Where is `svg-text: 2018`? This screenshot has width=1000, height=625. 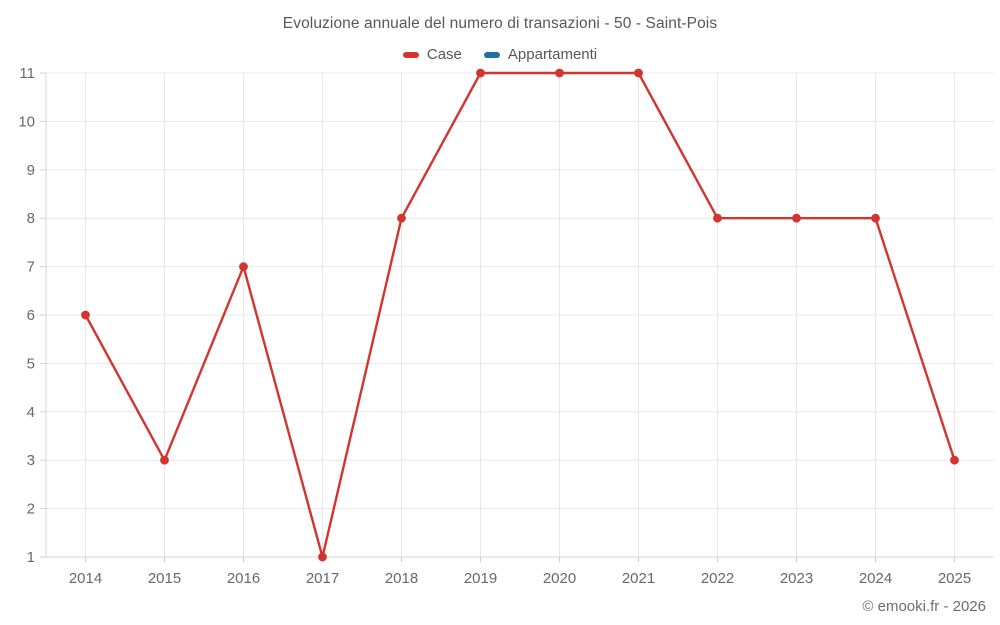 svg-text: 2018 is located at coordinates (401, 578).